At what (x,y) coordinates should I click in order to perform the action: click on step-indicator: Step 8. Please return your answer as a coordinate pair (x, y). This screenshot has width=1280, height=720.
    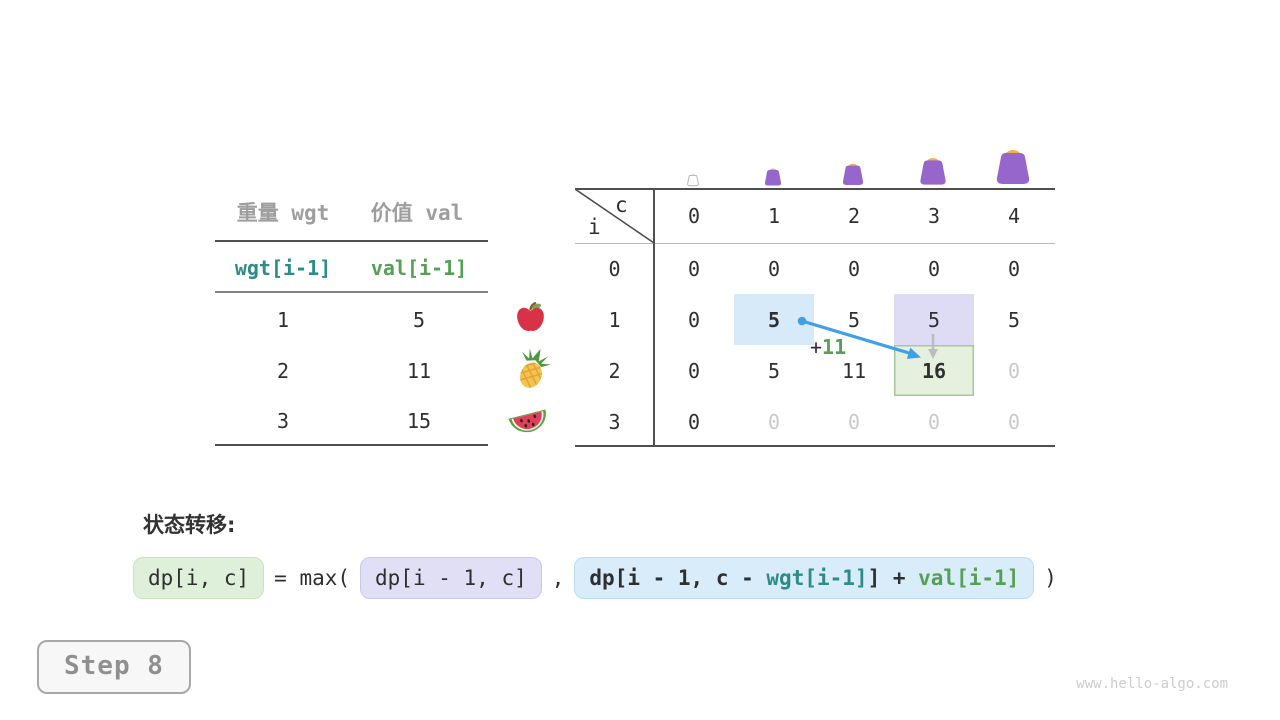
    Looking at the image, I should click on (114, 667).